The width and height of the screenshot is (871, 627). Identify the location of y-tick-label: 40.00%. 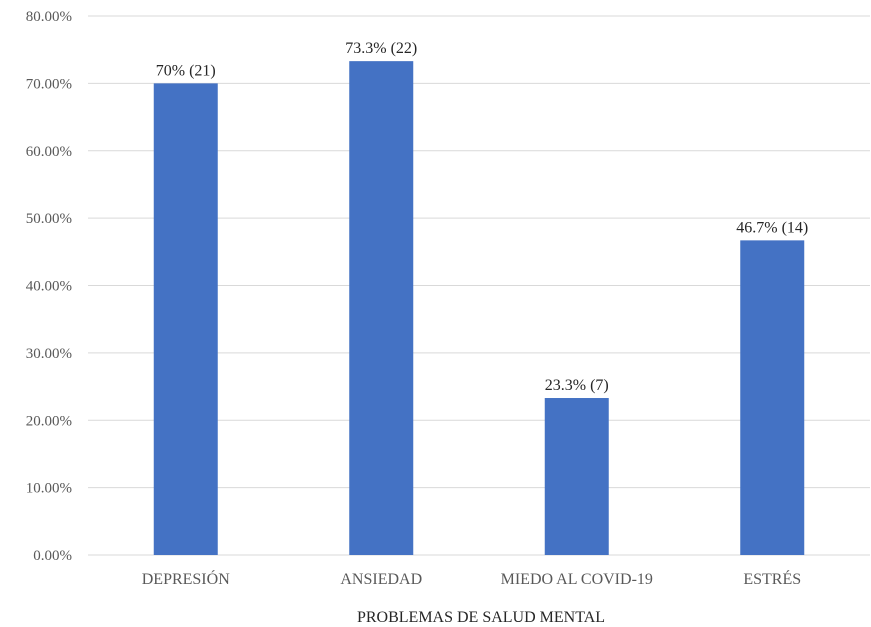
(49, 287).